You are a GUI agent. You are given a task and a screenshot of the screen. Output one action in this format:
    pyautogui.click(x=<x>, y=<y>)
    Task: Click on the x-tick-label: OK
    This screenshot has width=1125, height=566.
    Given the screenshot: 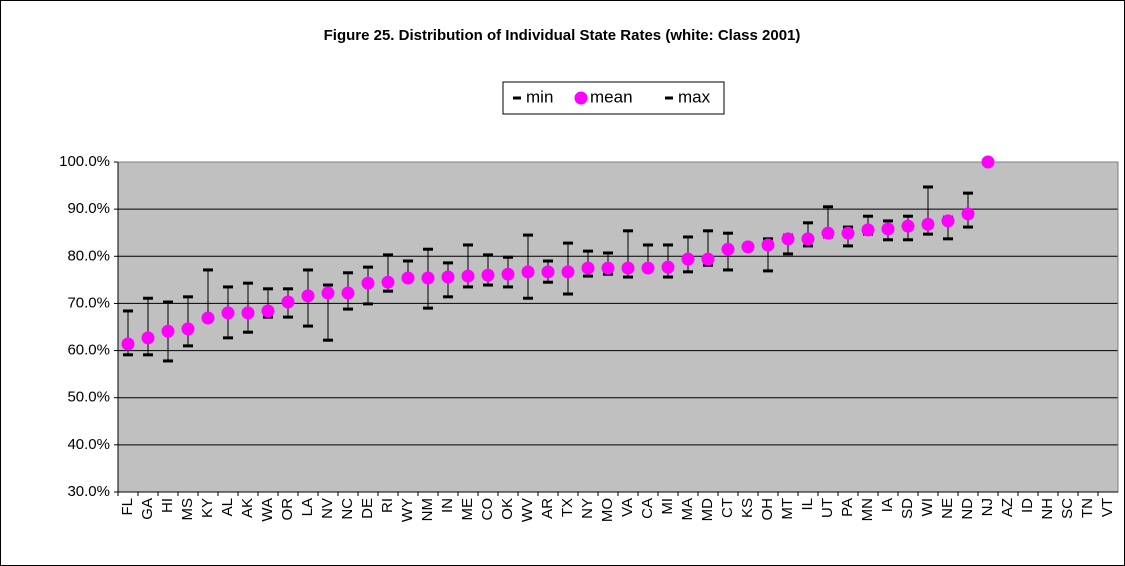 What is the action you would take?
    pyautogui.click(x=507, y=509)
    